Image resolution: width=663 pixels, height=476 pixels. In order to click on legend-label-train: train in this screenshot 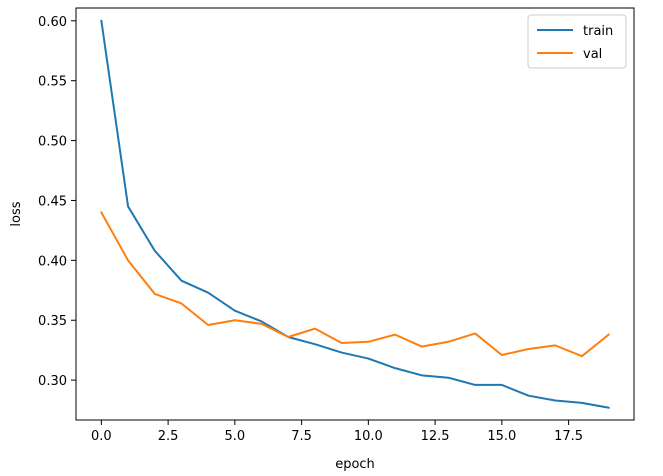, I will do `click(598, 31)`.